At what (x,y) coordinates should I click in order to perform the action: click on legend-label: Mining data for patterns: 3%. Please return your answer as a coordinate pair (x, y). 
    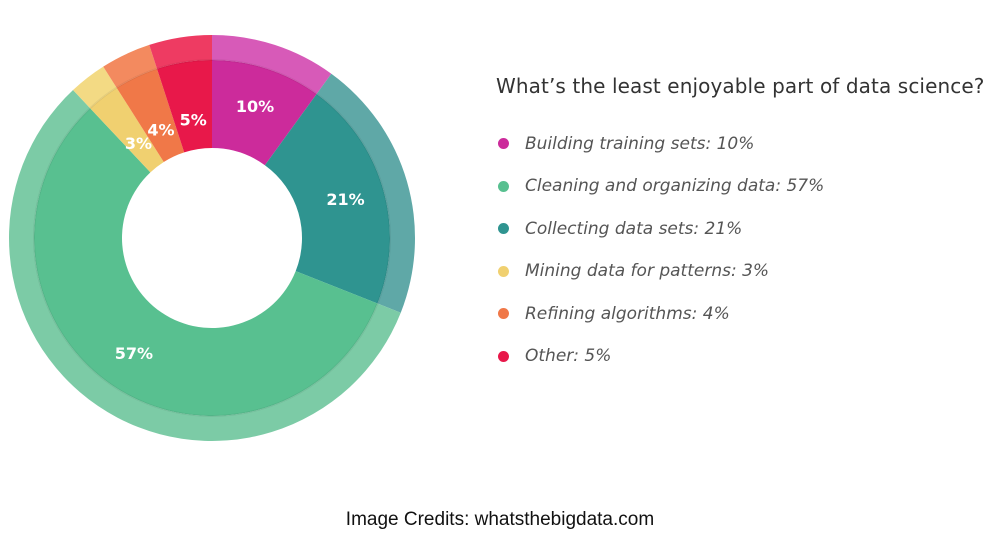
    Looking at the image, I should click on (647, 271).